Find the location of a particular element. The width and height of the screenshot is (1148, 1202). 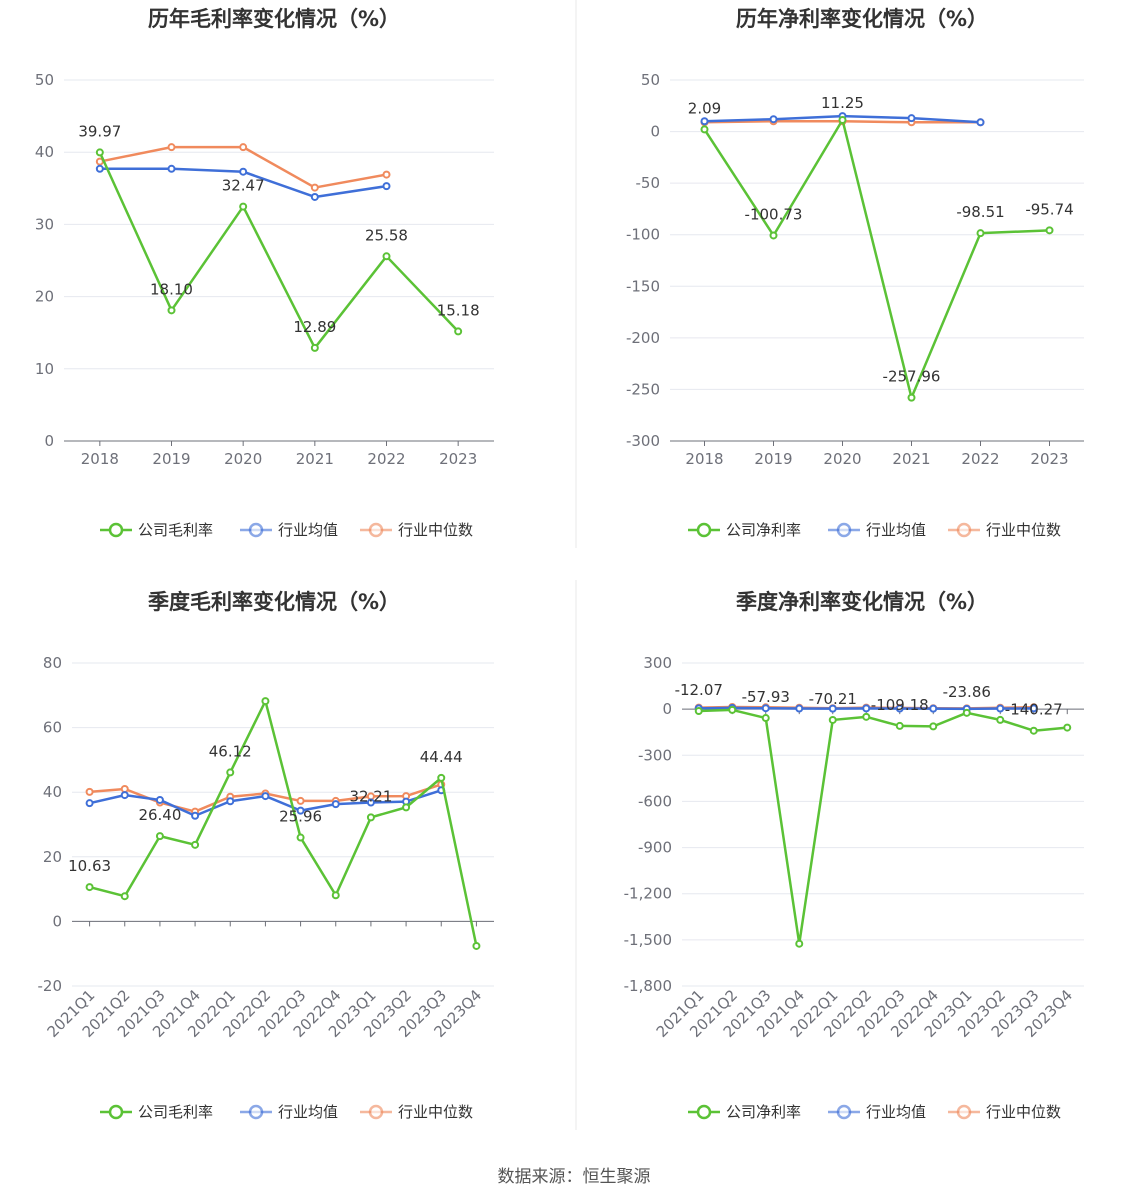

chart-title: 季度净利率变化情况（%） is located at coordinates (862, 602).